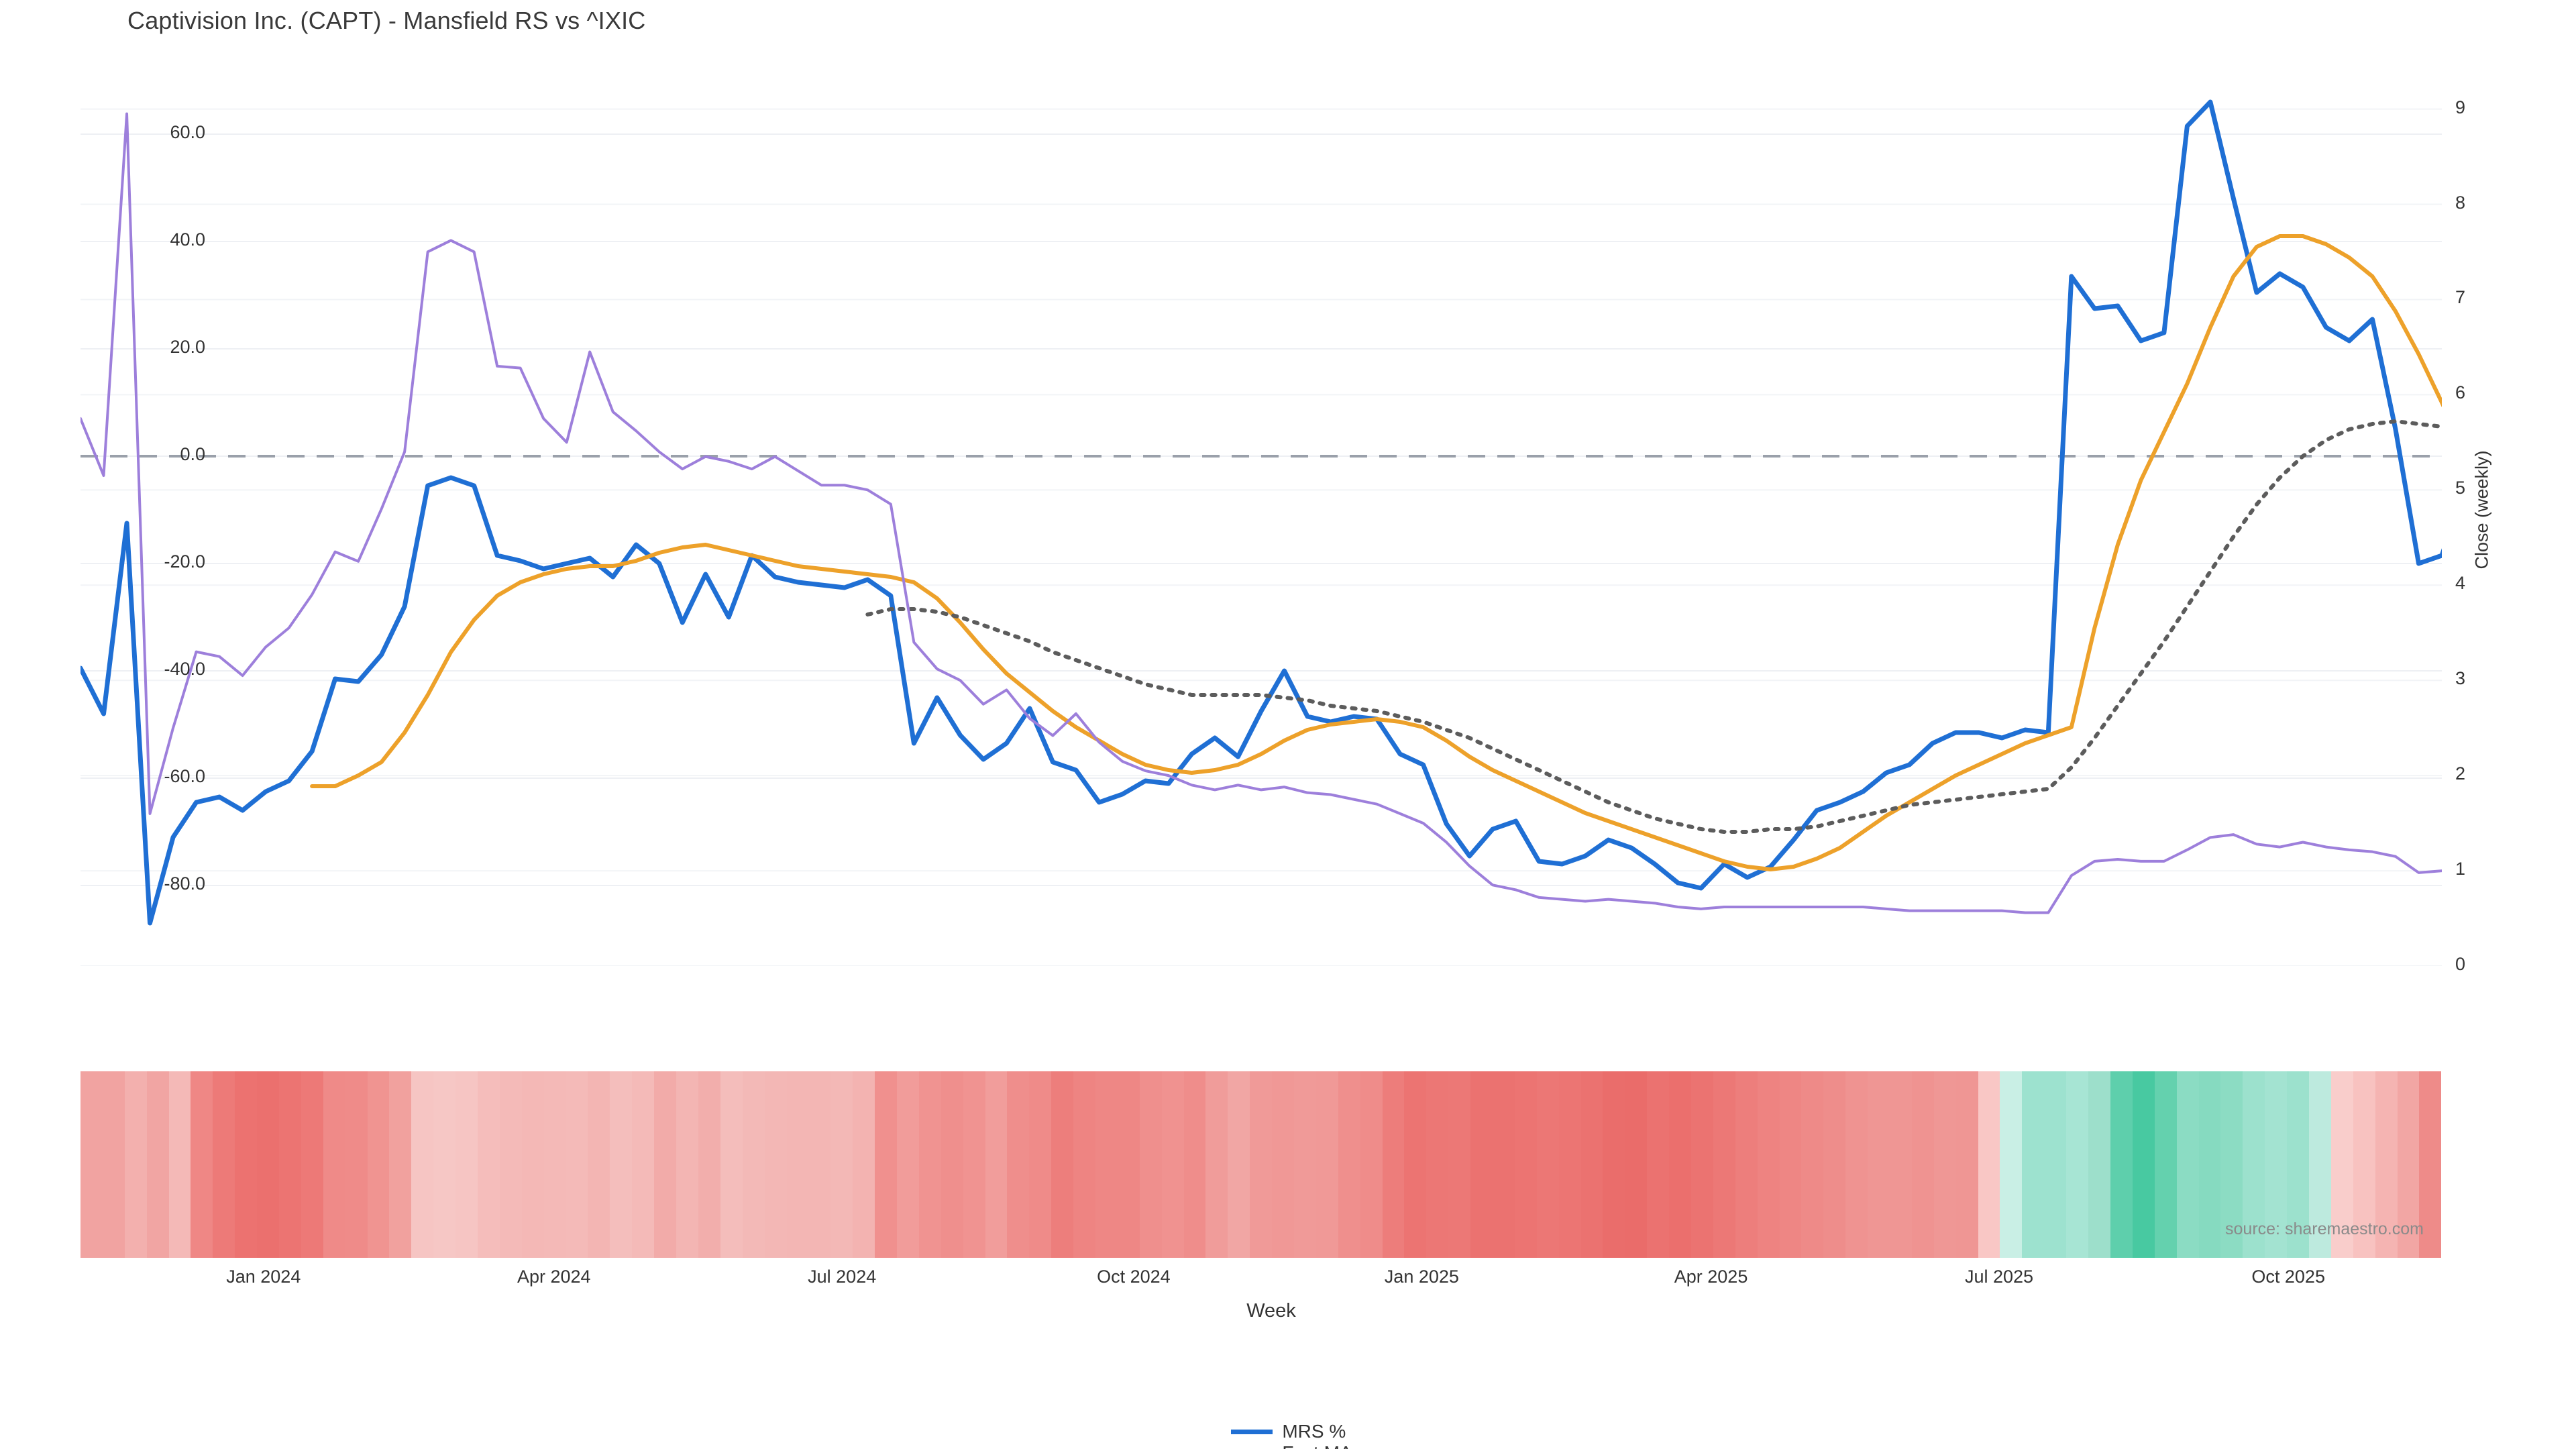  I want to click on y-tick-right: 5, so click(2460, 488).